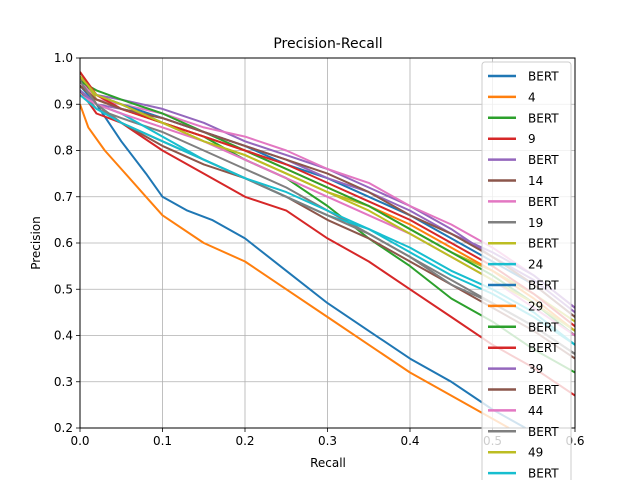 This screenshot has height=480, width=640. I want to click on y-tick-label: 0.7, so click(63, 197).